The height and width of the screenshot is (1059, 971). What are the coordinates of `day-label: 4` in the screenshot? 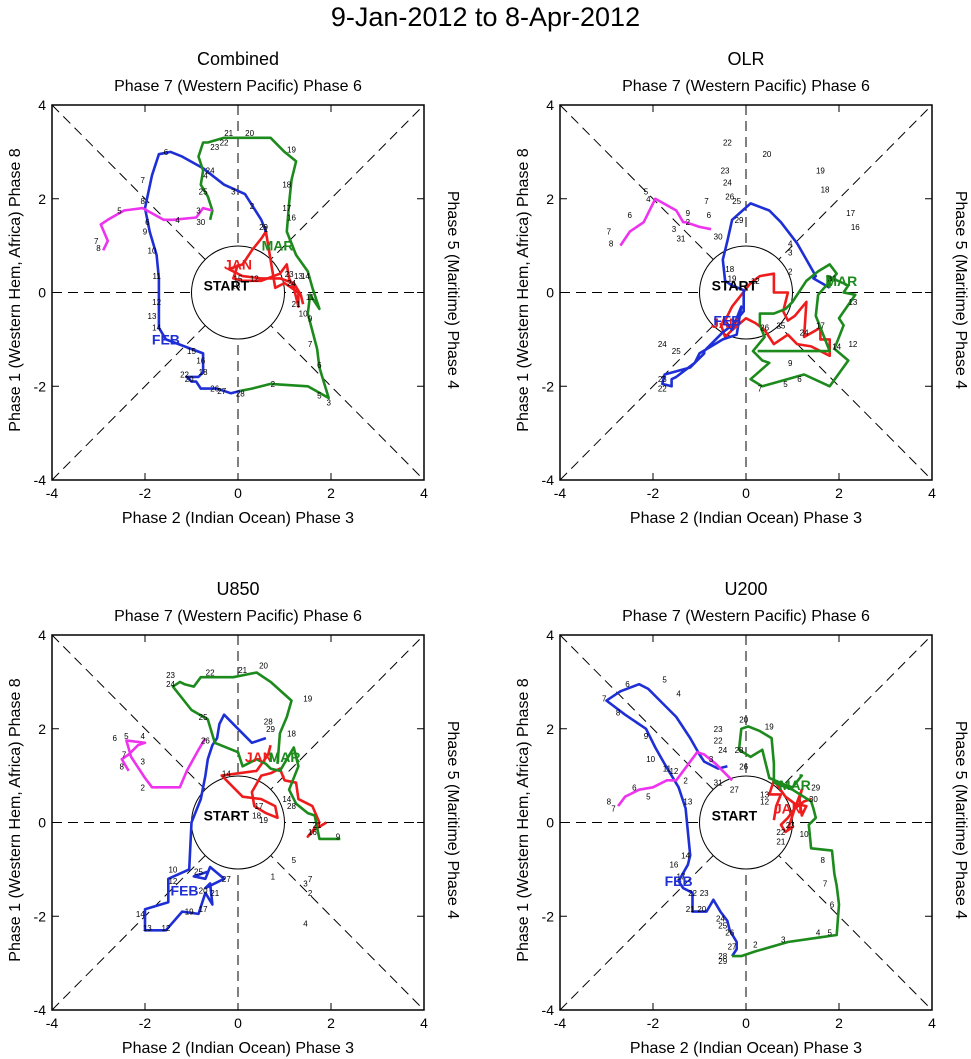 It's located at (305, 923).